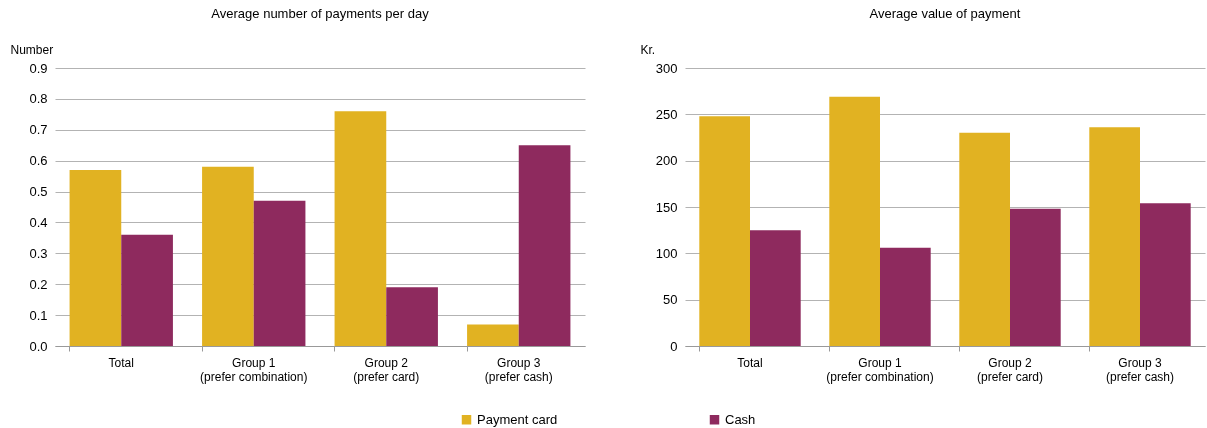 The height and width of the screenshot is (428, 1207). I want to click on y-tick-label: 0.8, so click(38, 99).